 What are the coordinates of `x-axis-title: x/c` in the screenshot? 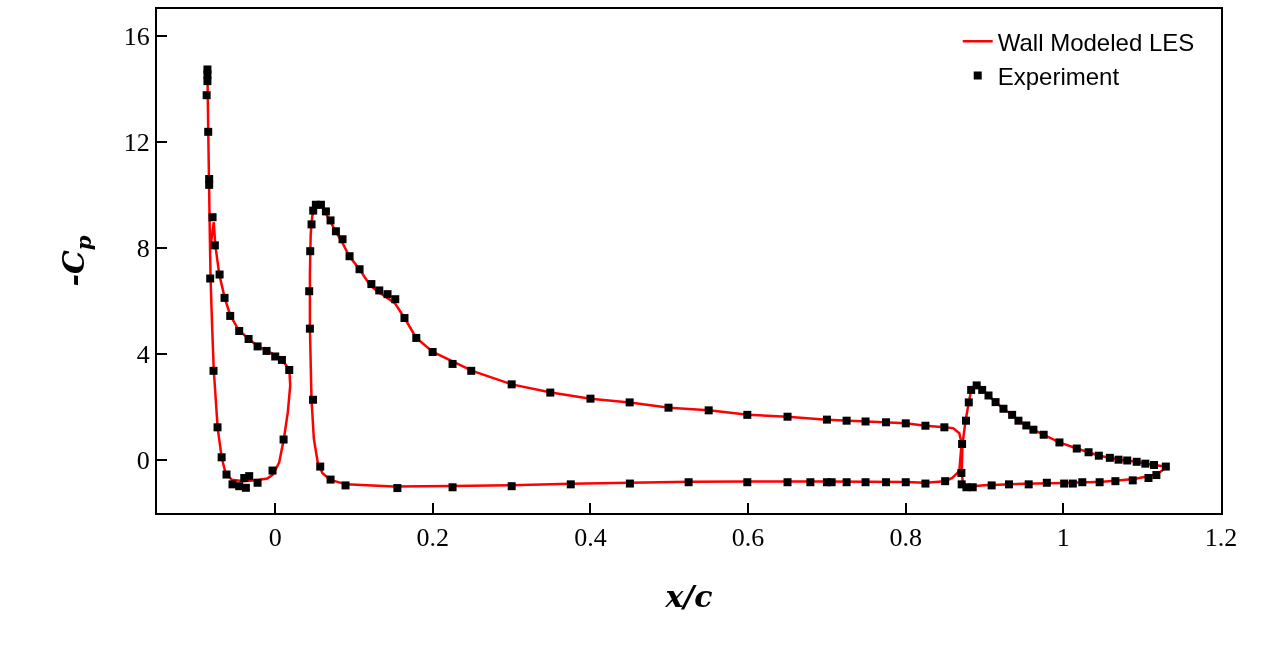 It's located at (688, 597).